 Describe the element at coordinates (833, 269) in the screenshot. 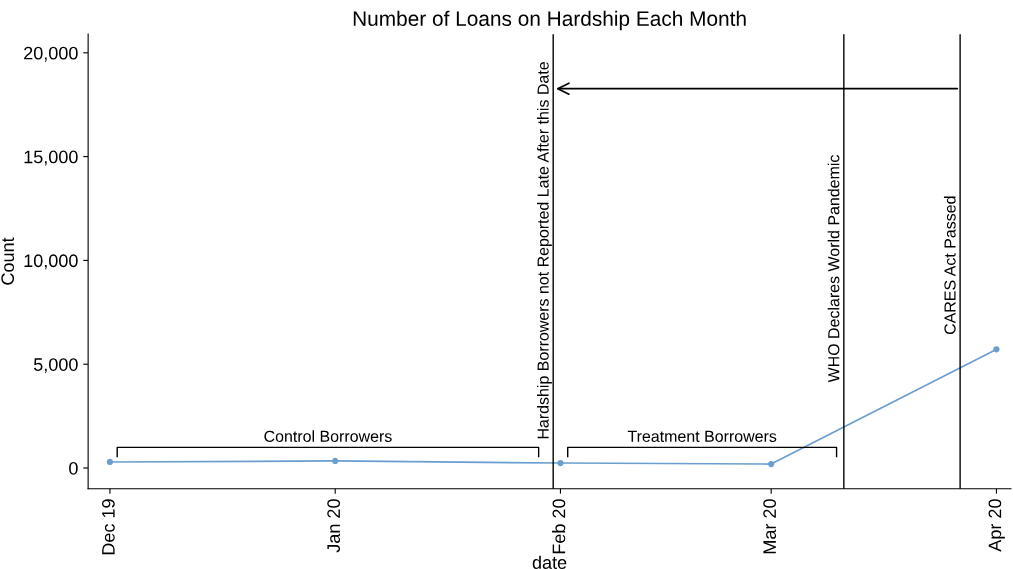

I see `ref-line-label: WHO Declares World Pandemic` at that location.